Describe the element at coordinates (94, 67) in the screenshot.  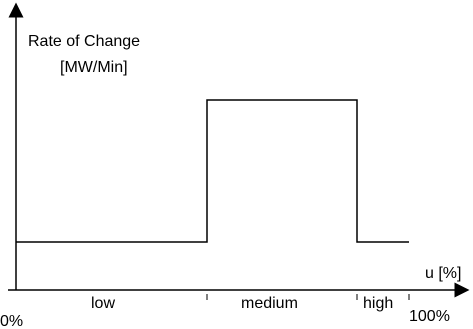
I see `y-axis-label-line2: [MW/Min]` at that location.